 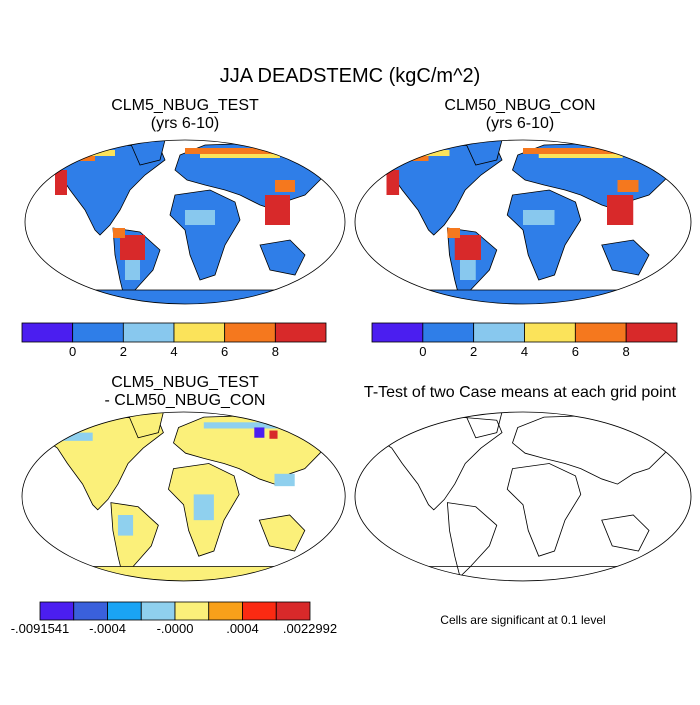 What do you see at coordinates (107, 628) in the screenshot?
I see `colorbar-label: -.0004` at bounding box center [107, 628].